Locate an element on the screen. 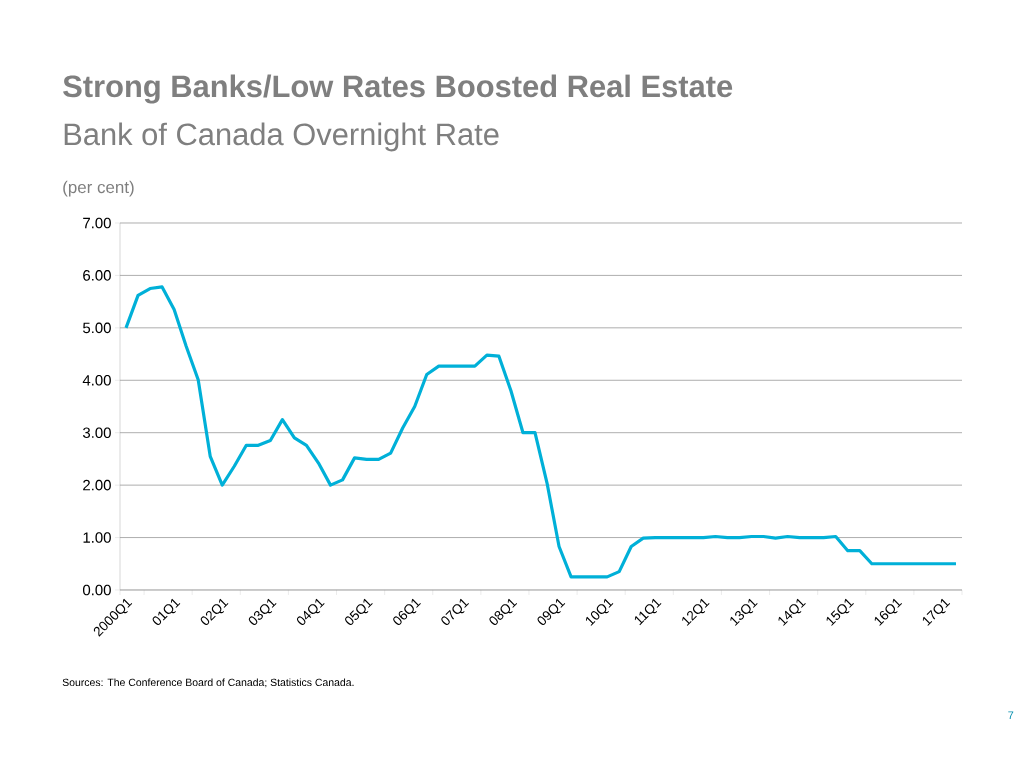  y-tick-label: 4.00 is located at coordinates (96, 380).